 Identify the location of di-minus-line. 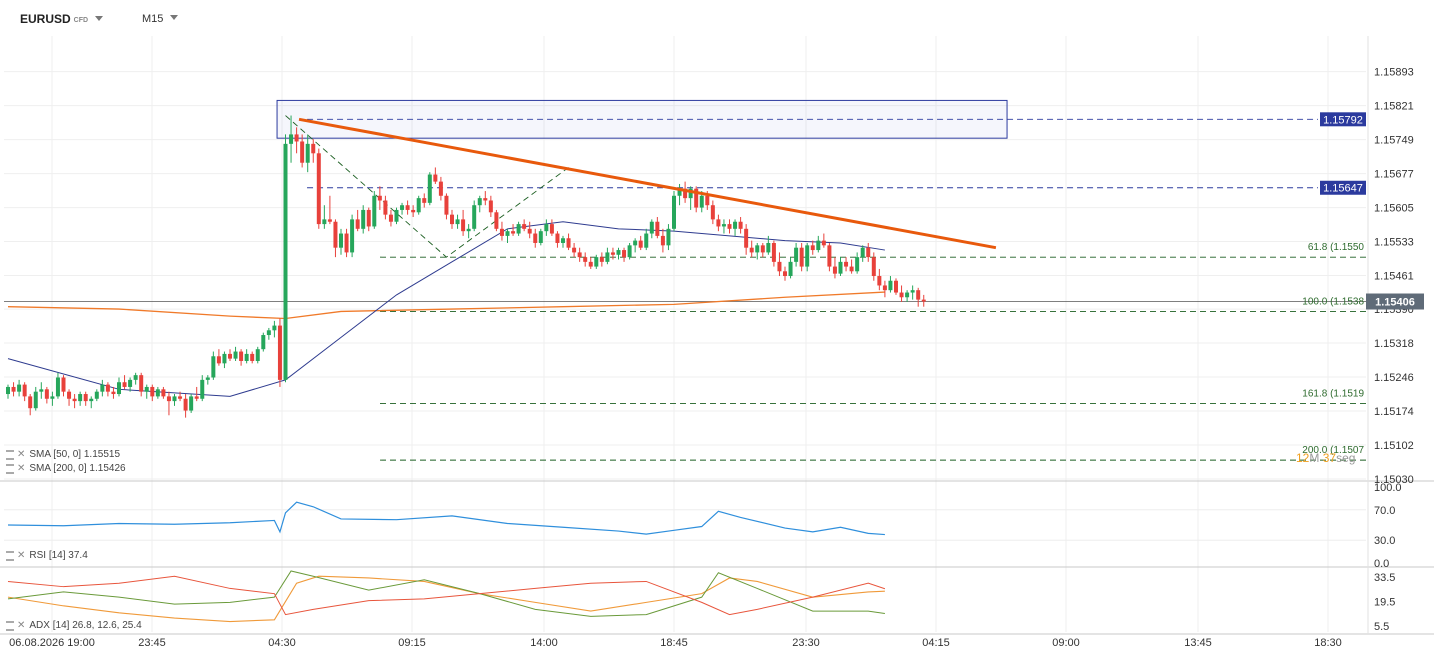
(446, 595).